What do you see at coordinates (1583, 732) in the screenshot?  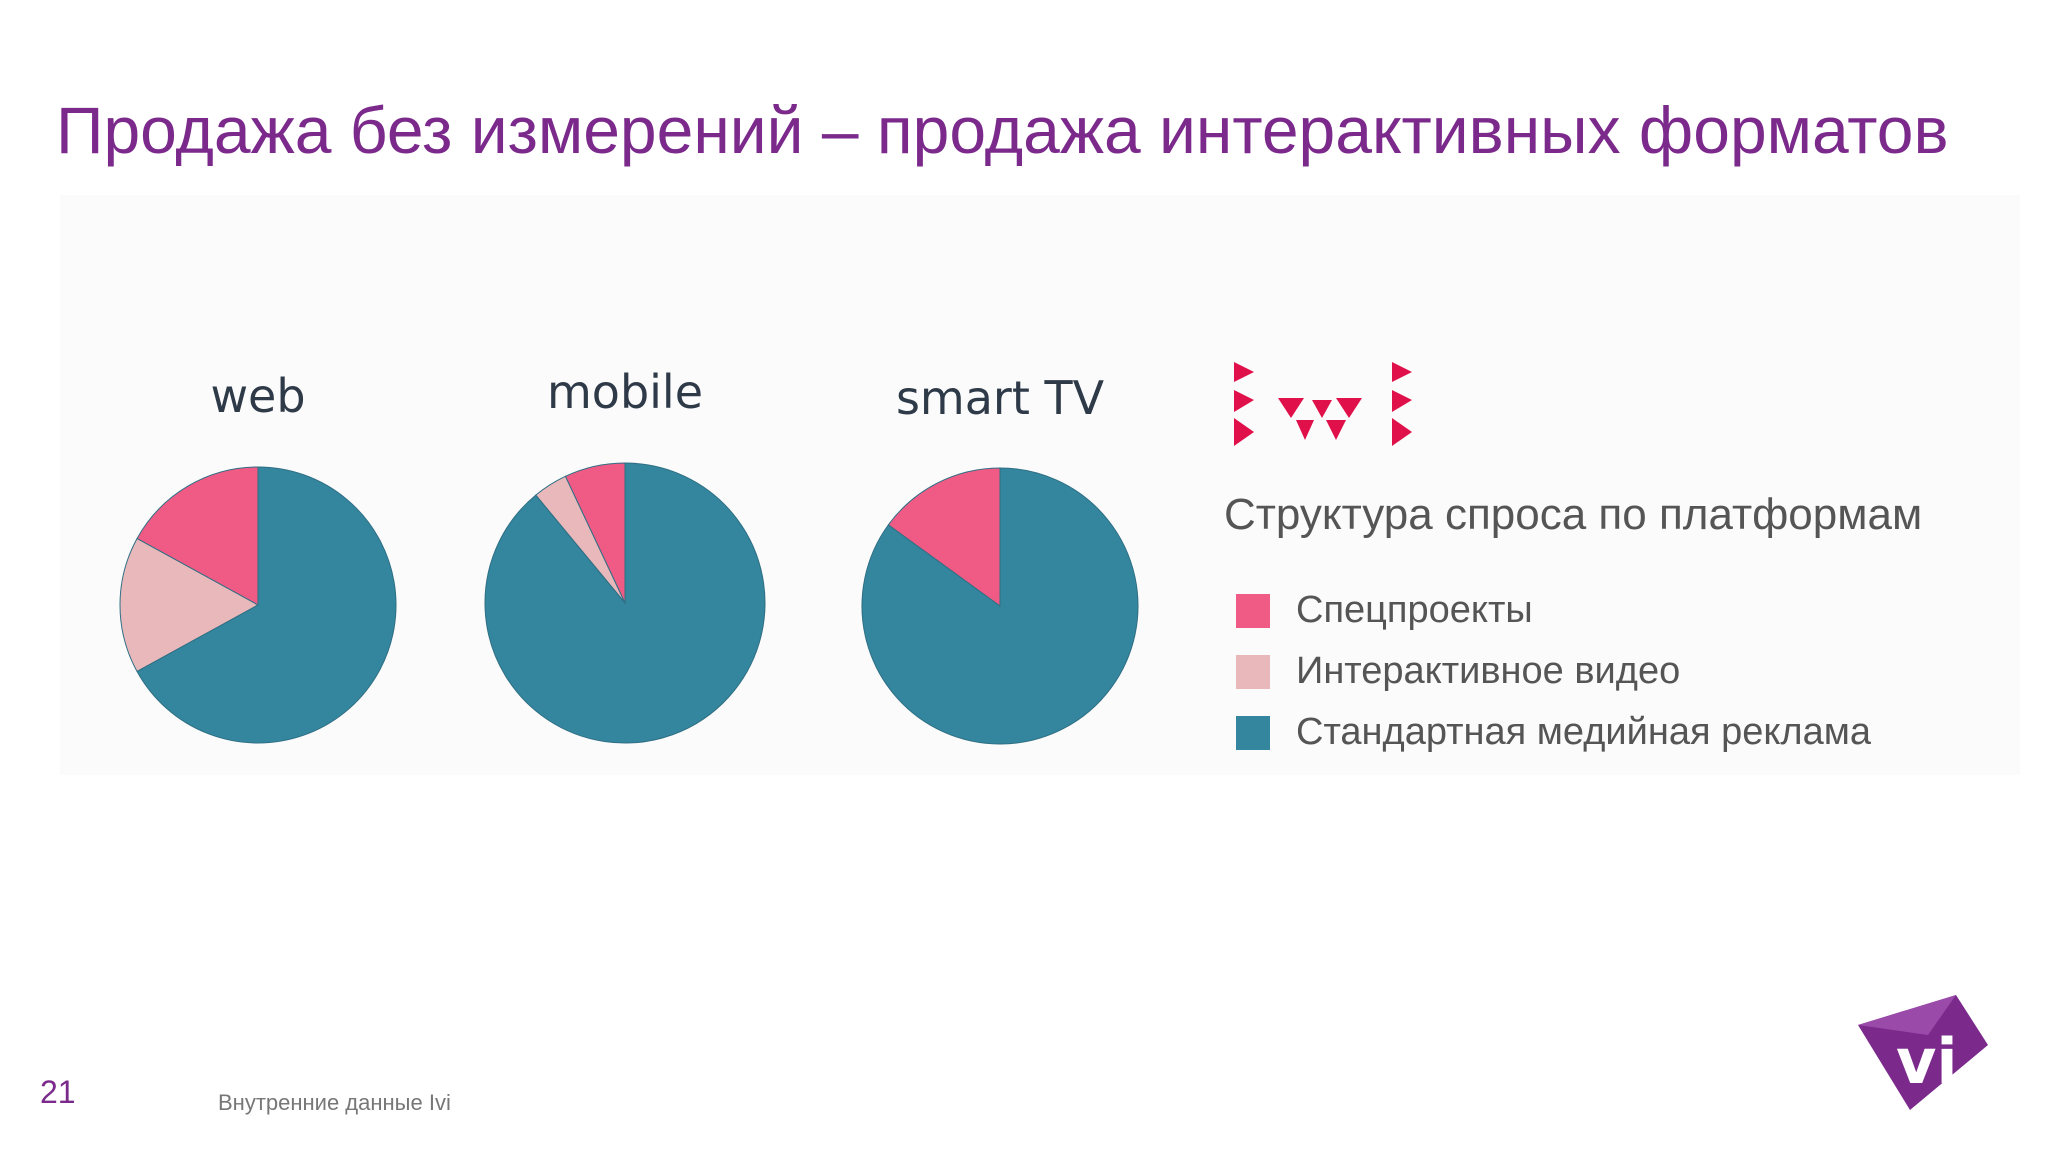 I see `legend-label-standard: Стандартная медийная реклама` at bounding box center [1583, 732].